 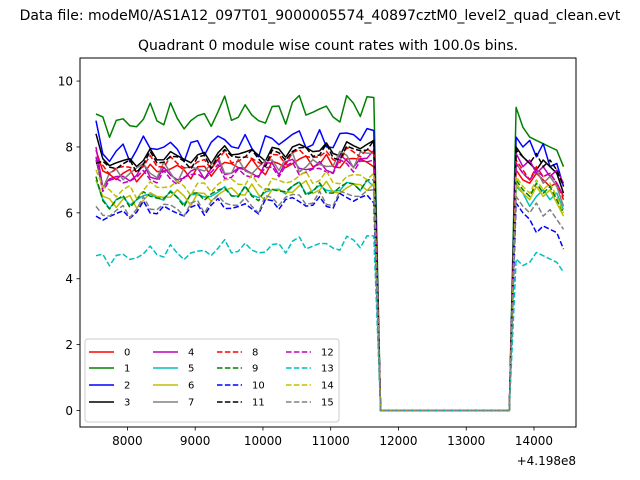 I want to click on y-tick-label: 0, so click(x=69, y=411).